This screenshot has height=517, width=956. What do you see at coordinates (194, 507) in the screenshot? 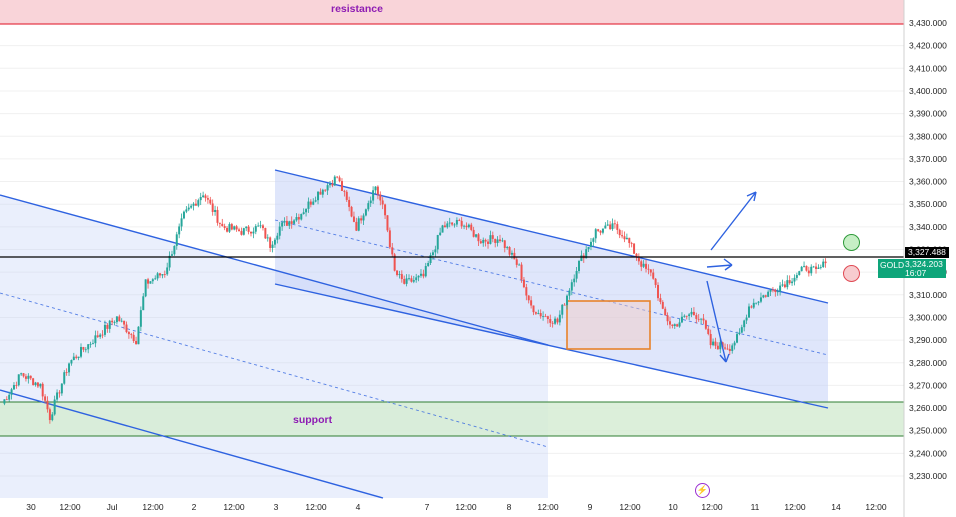
I see `x-tick-label: 2` at bounding box center [194, 507].